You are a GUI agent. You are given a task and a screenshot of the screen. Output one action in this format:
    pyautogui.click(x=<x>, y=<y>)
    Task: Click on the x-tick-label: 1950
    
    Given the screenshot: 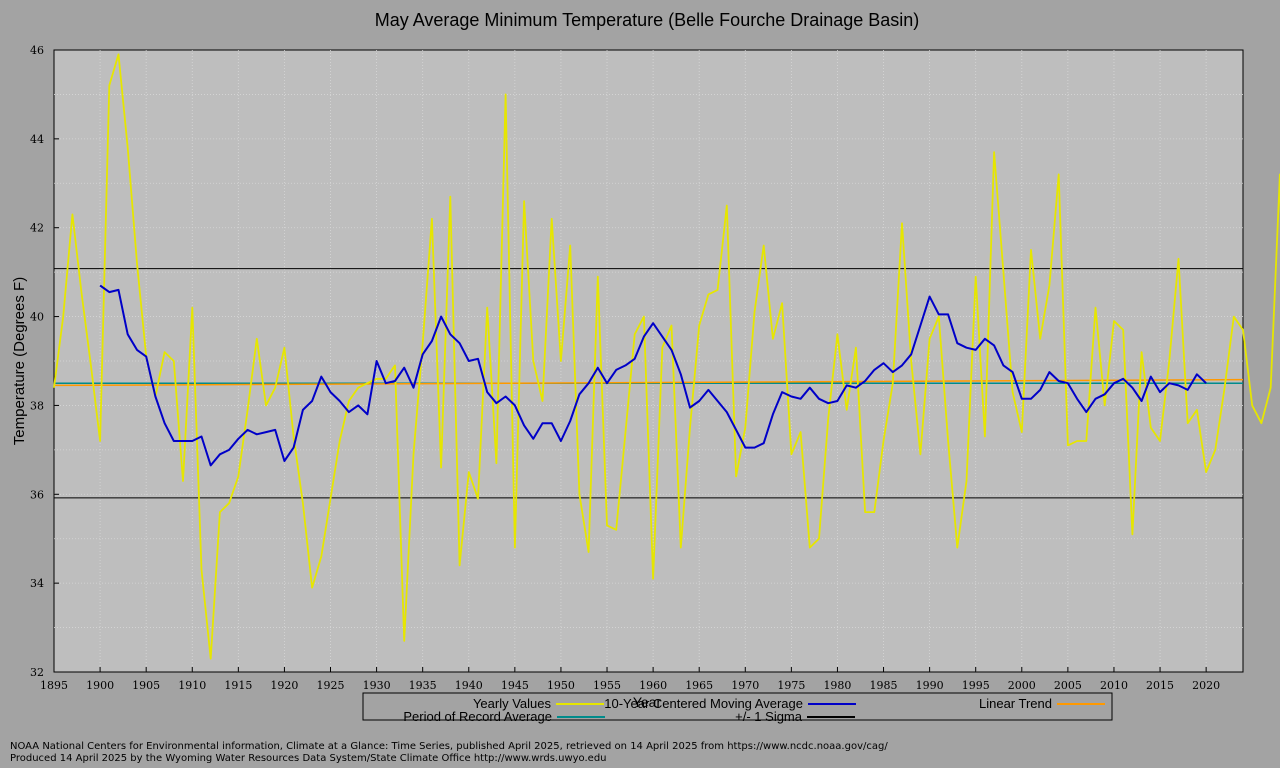 What is the action you would take?
    pyautogui.click(x=561, y=685)
    